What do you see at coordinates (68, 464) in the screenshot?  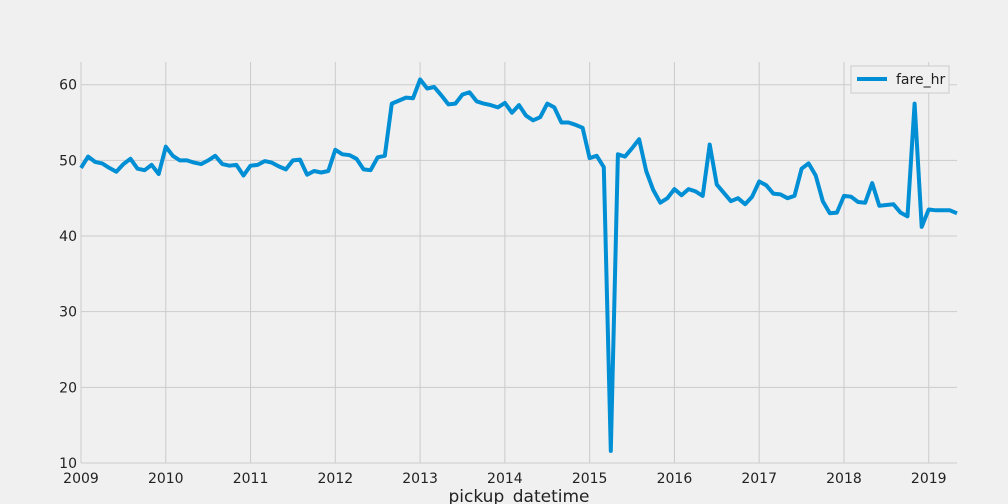 I see `y-tick-label-10: 10` at bounding box center [68, 464].